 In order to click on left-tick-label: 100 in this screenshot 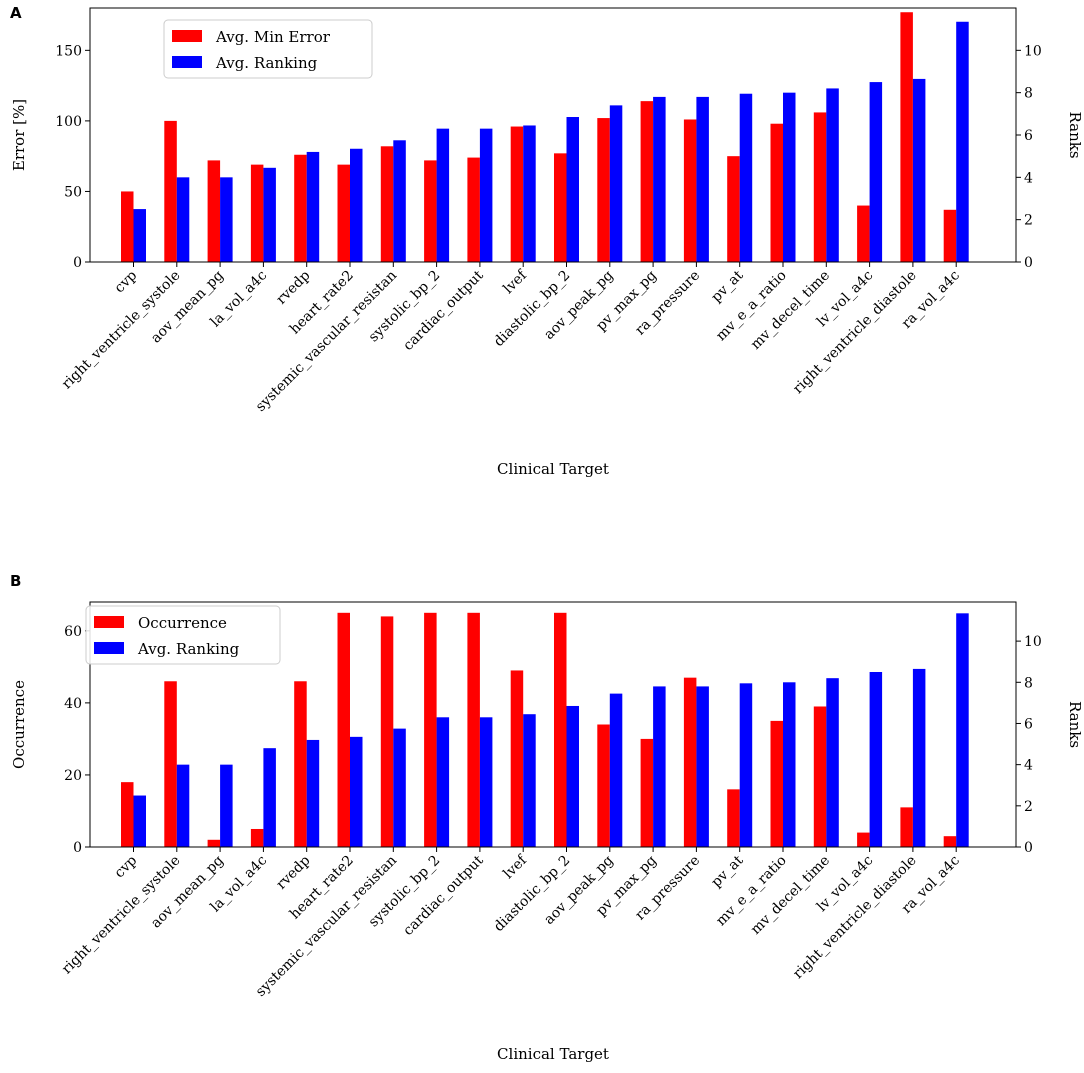, I will do `click(68, 122)`.